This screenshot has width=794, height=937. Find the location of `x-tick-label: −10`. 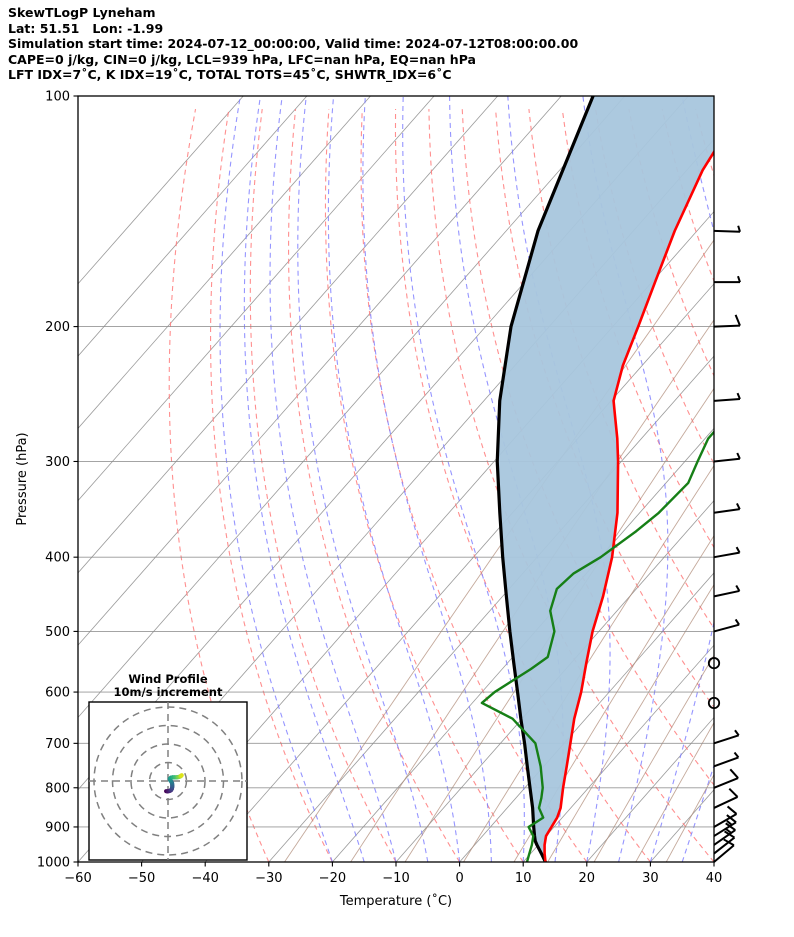

x-tick-label: −10 is located at coordinates (395, 878).